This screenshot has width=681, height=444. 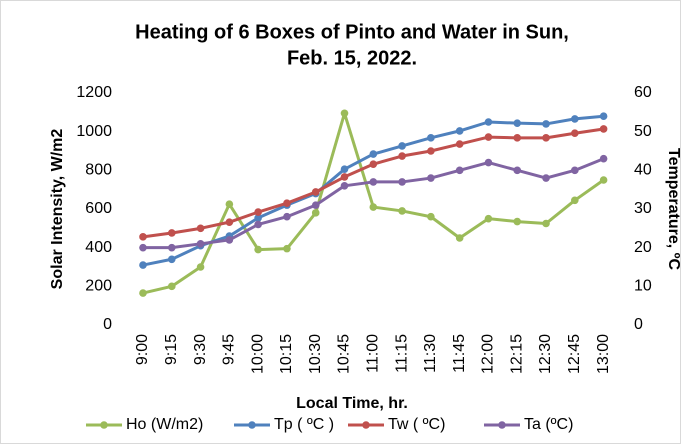 I want to click on x-tick-label: 9:45, so click(x=229, y=349).